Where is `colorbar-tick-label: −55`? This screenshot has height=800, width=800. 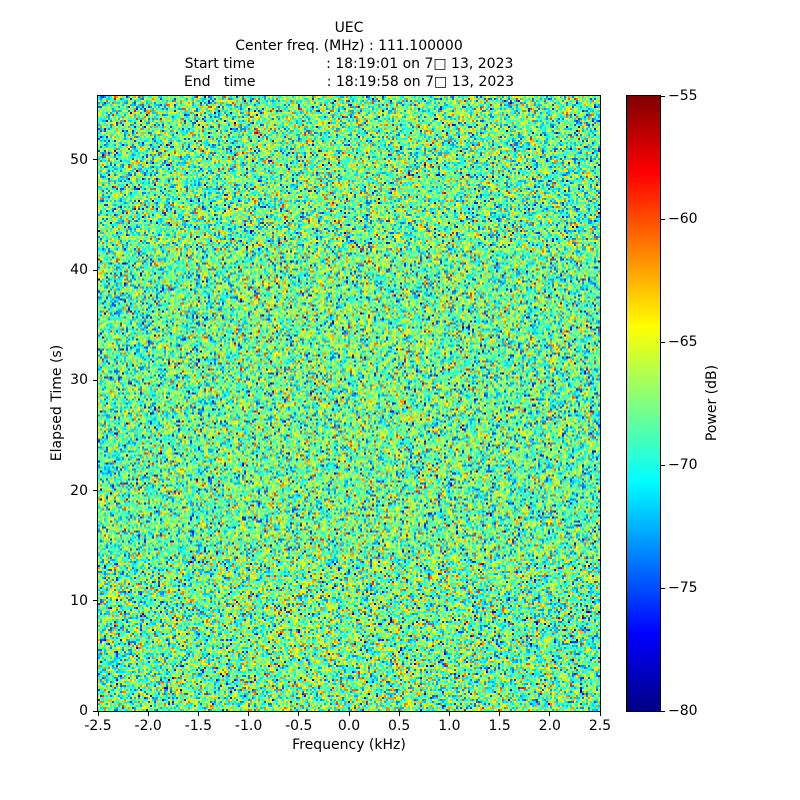
colorbar-tick-label: −55 is located at coordinates (683, 96).